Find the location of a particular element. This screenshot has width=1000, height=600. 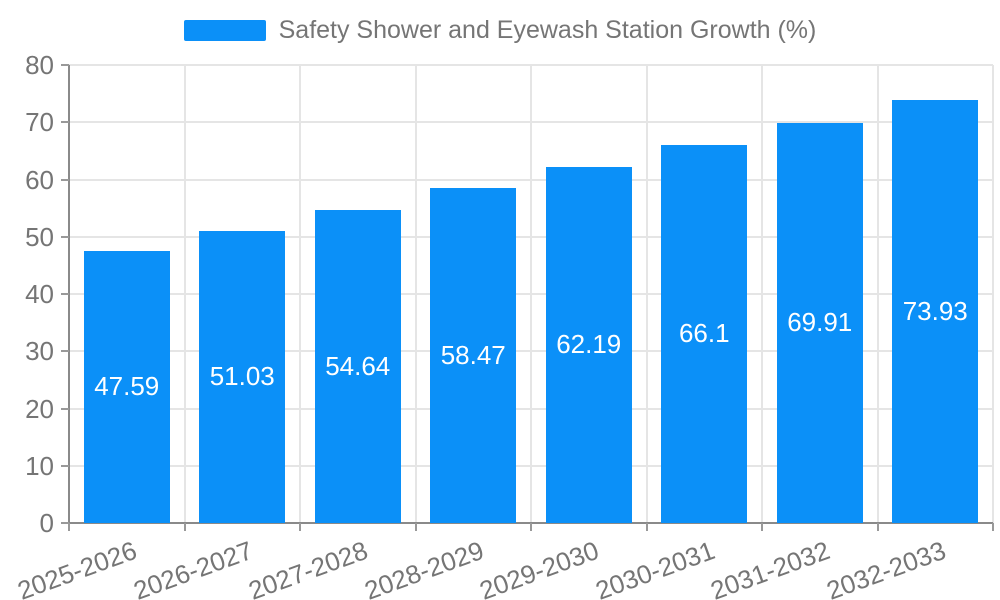

x-axis-label: 2032-2033 is located at coordinates (886, 567).